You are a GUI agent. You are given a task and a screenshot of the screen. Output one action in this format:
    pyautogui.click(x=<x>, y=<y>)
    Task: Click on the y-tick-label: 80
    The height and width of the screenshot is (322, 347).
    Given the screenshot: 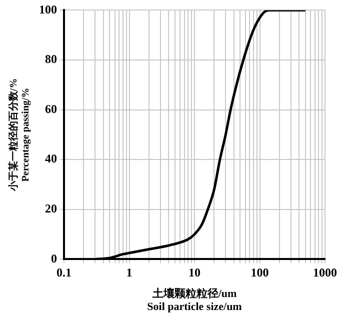 What is the action you would take?
    pyautogui.click(x=51, y=59)
    